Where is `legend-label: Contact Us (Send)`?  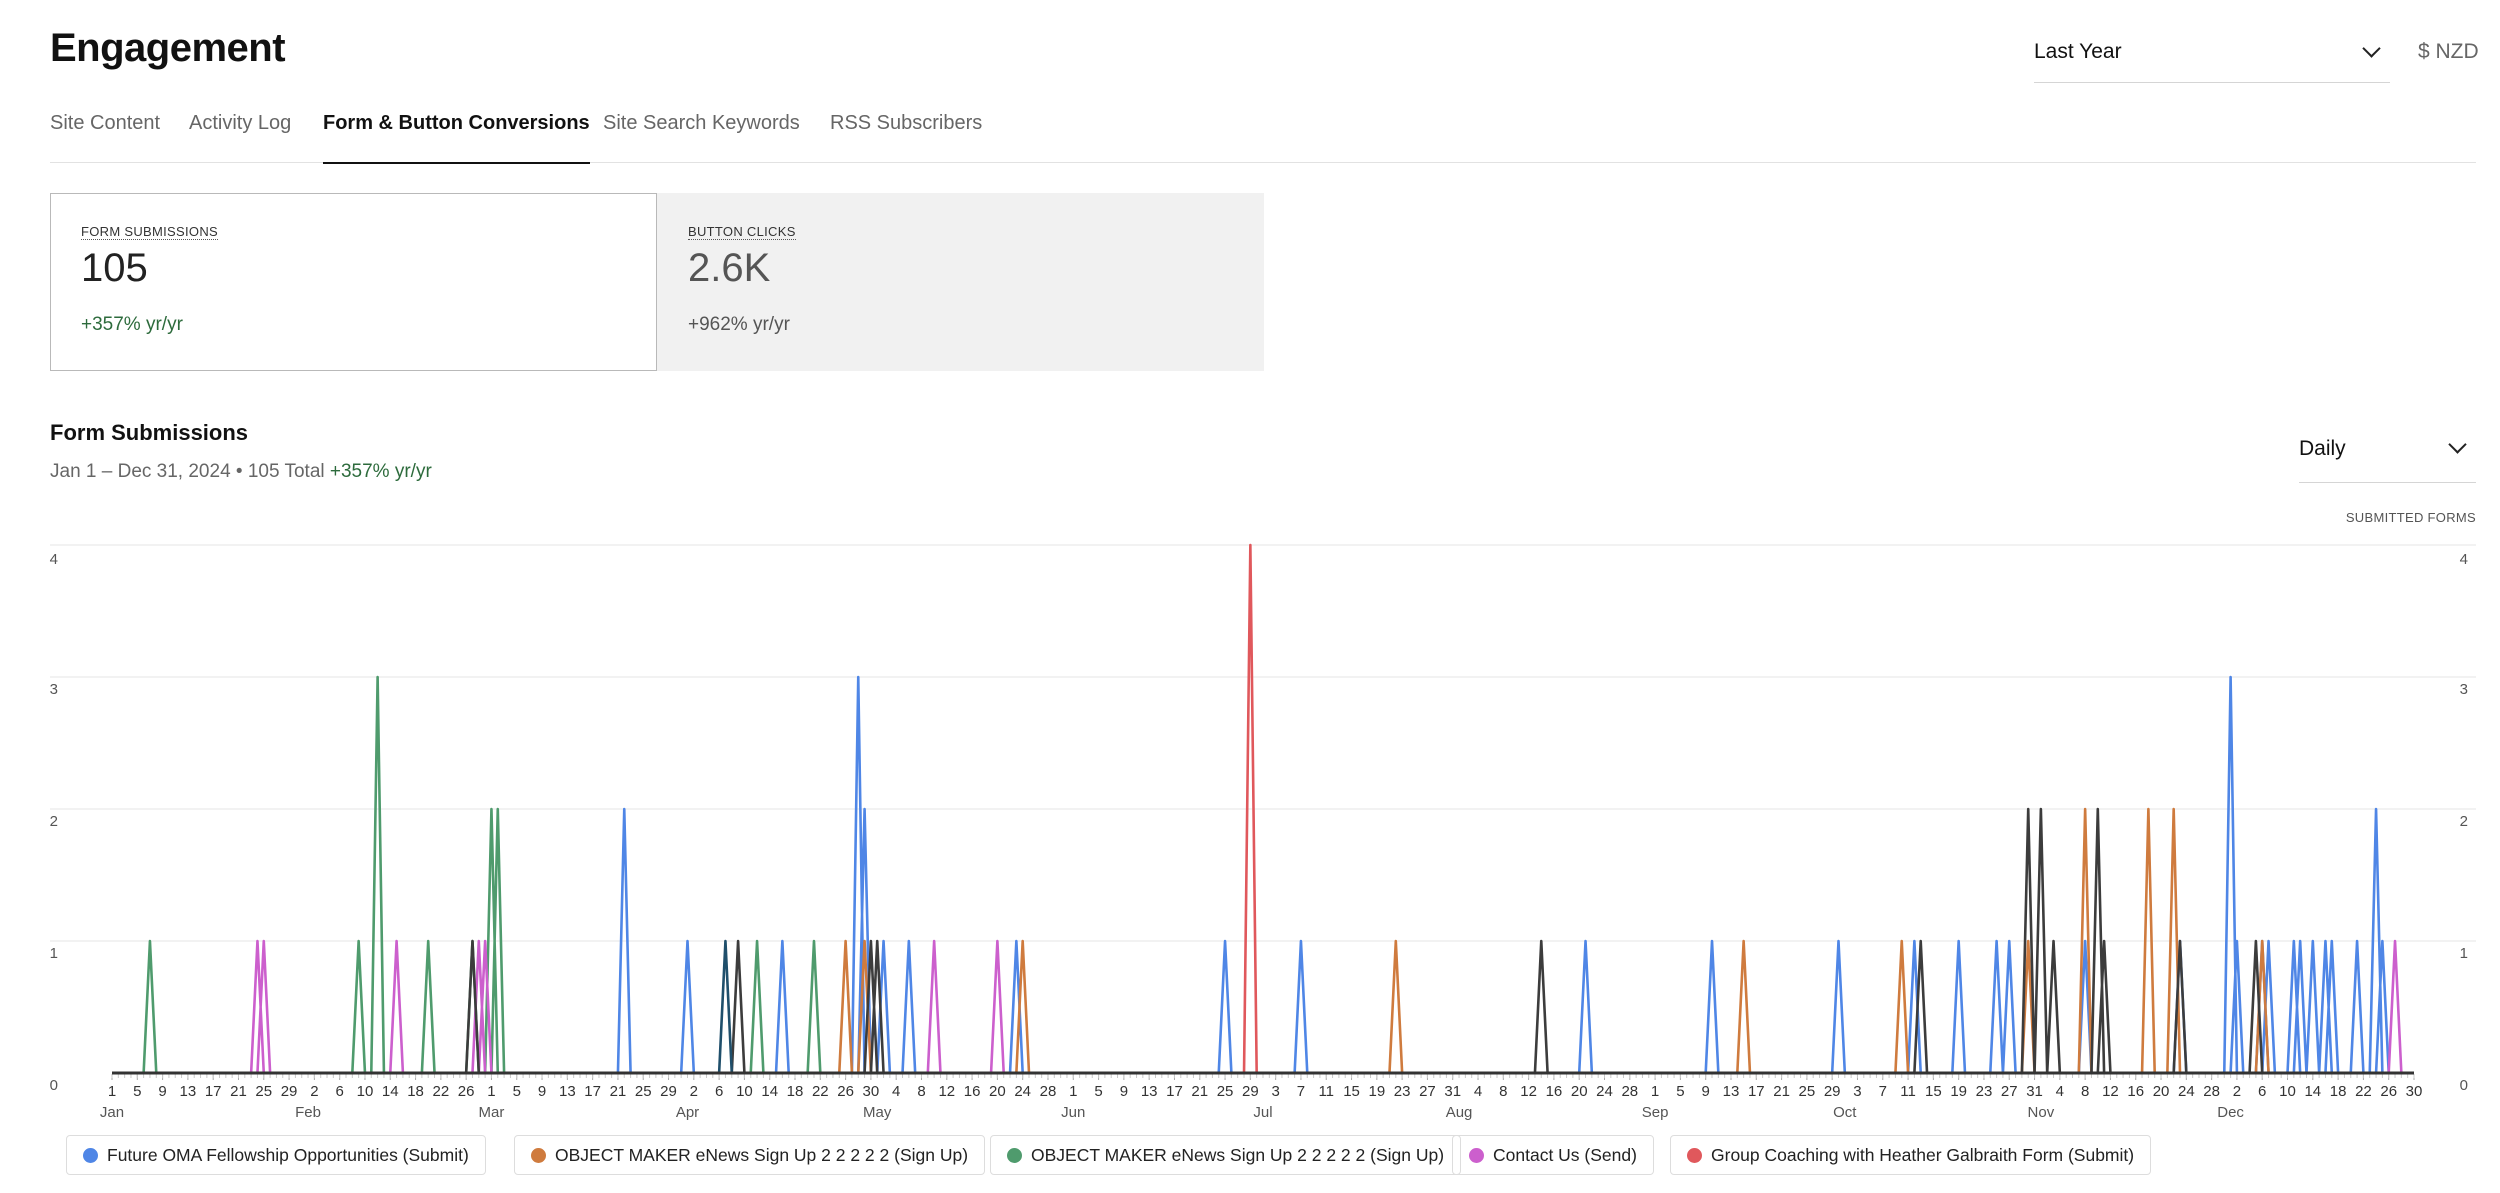
legend-label: Contact Us (Send) is located at coordinates (1565, 1155).